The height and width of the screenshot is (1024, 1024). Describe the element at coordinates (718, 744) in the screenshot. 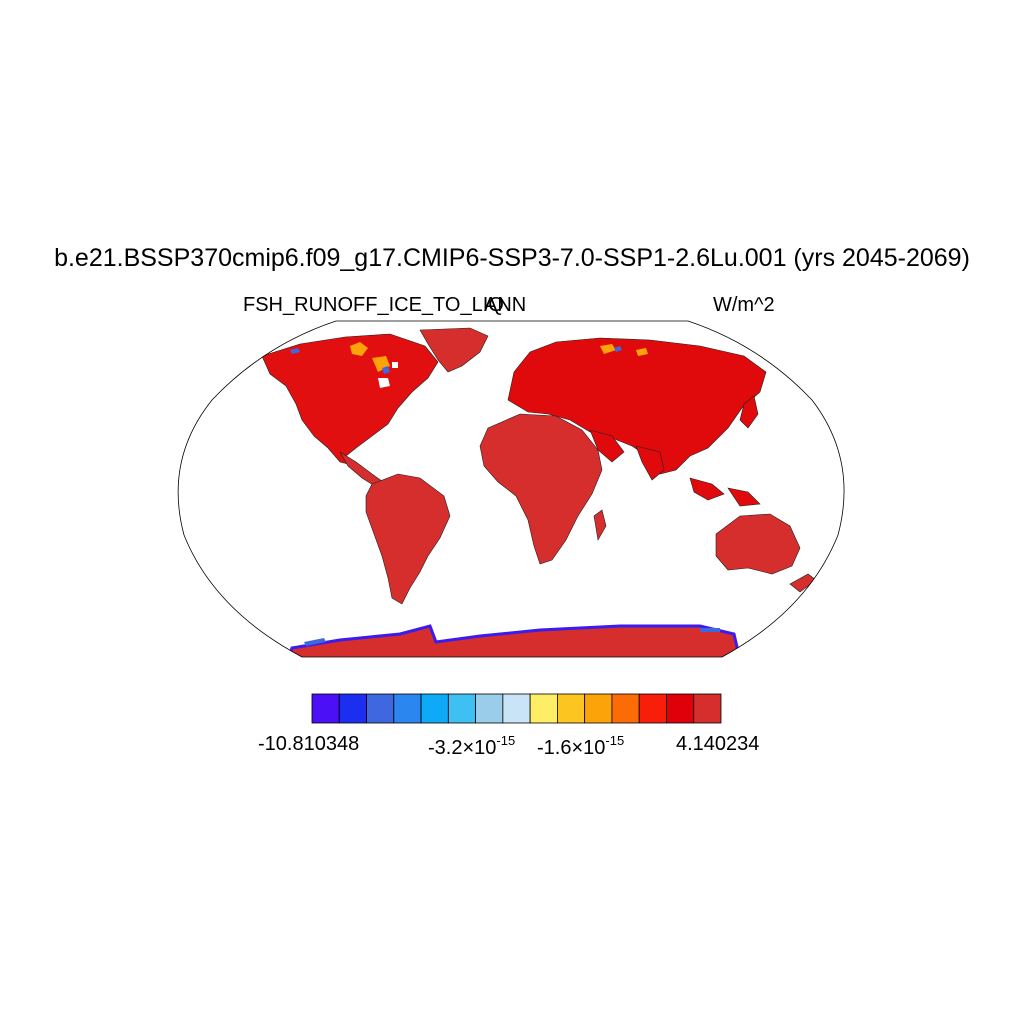

I see `colorbar-label-max: 4.140234` at that location.